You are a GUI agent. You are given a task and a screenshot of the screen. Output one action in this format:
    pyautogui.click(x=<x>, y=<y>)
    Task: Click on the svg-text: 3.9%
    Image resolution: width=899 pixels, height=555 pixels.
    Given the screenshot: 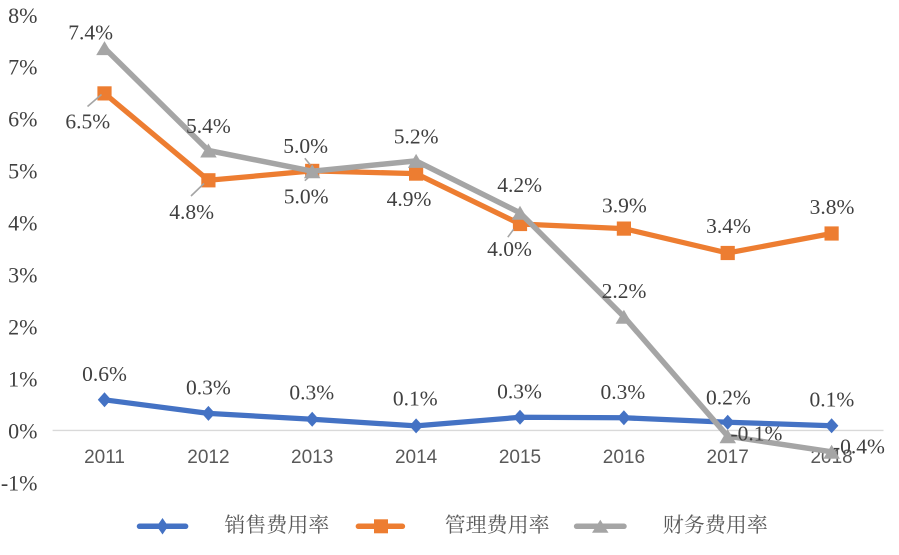 What is the action you would take?
    pyautogui.click(x=624, y=206)
    